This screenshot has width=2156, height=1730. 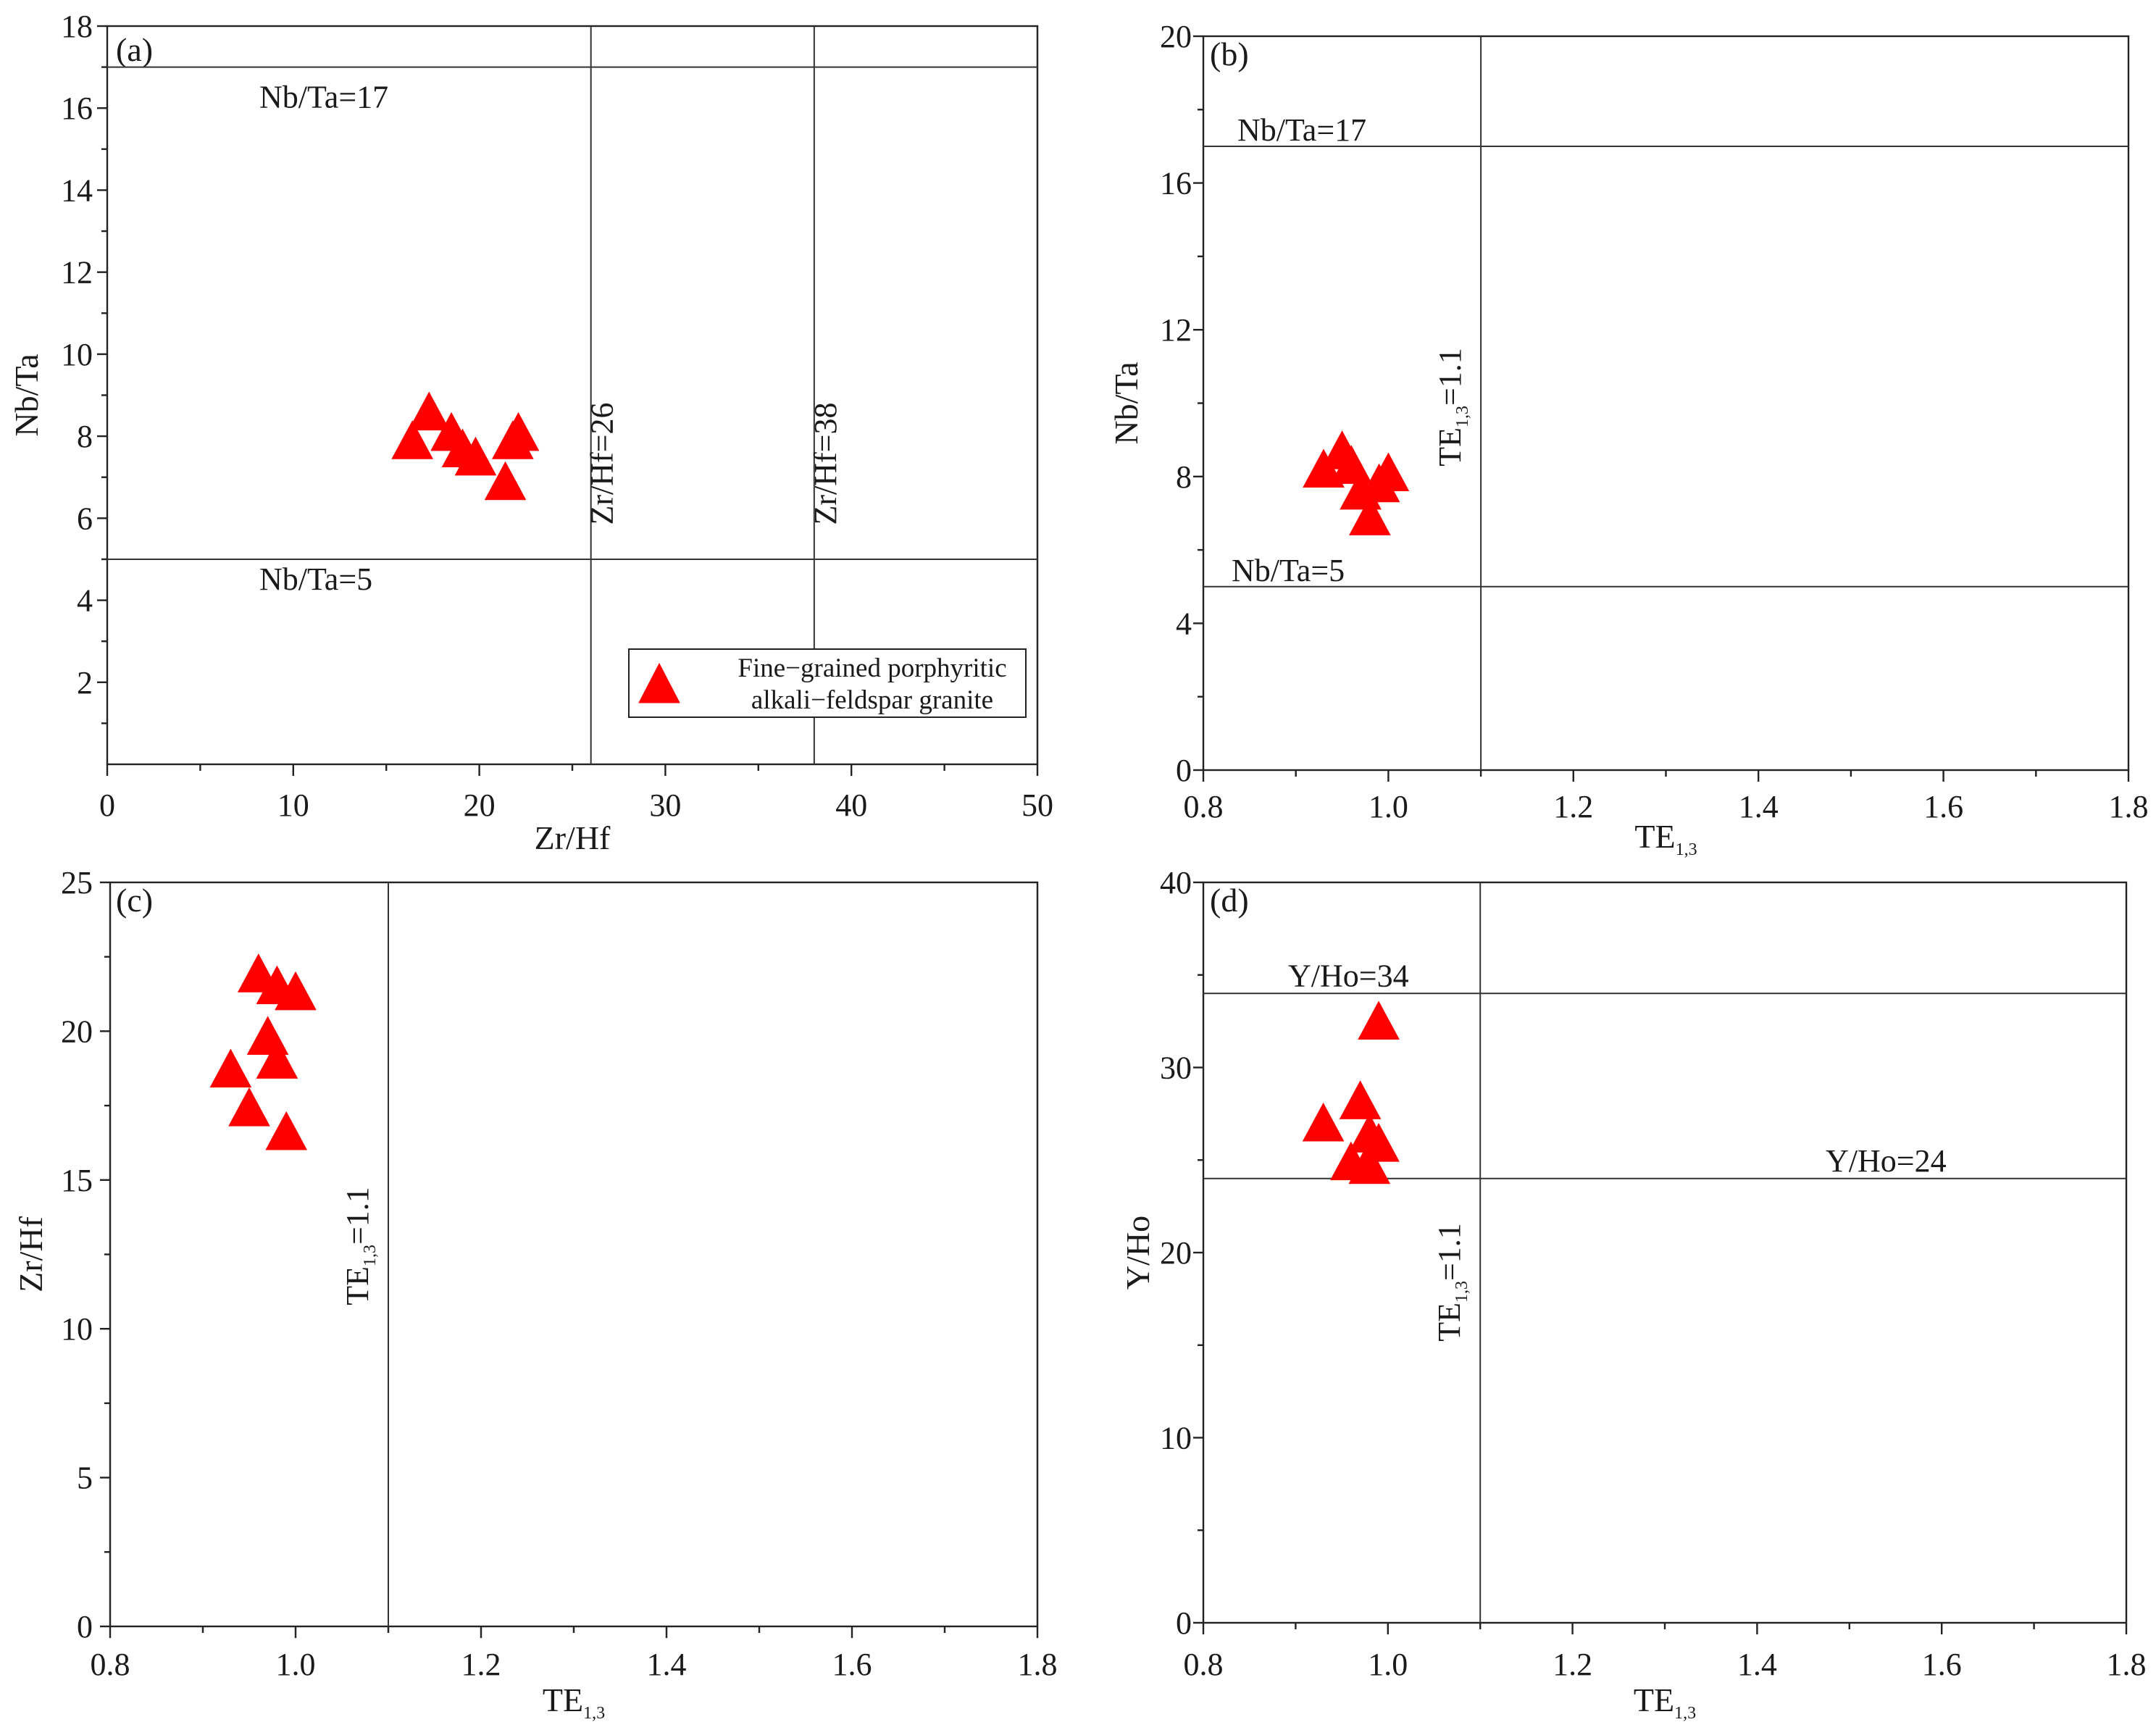 What do you see at coordinates (85, 683) in the screenshot?
I see `y-tick-label: 2` at bounding box center [85, 683].